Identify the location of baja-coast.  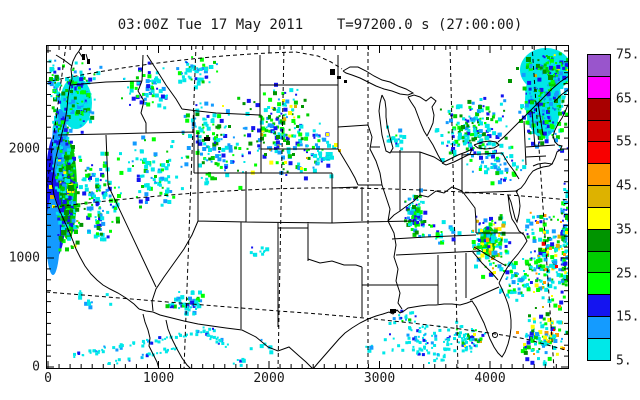
(151, 341).